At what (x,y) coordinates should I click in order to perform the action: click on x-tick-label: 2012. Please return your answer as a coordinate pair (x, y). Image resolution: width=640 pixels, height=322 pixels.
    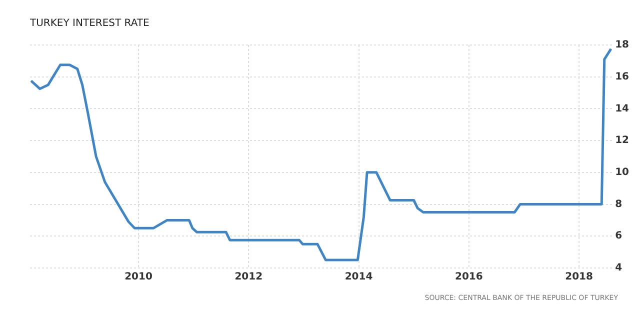
    Looking at the image, I should click on (248, 277).